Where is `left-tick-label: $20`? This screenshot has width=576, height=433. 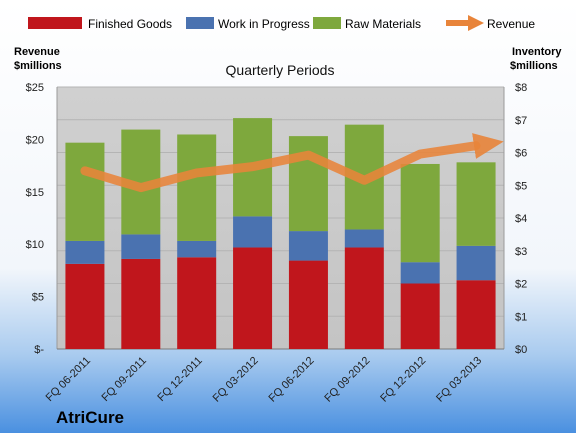
left-tick-label: $20 is located at coordinates (35, 140).